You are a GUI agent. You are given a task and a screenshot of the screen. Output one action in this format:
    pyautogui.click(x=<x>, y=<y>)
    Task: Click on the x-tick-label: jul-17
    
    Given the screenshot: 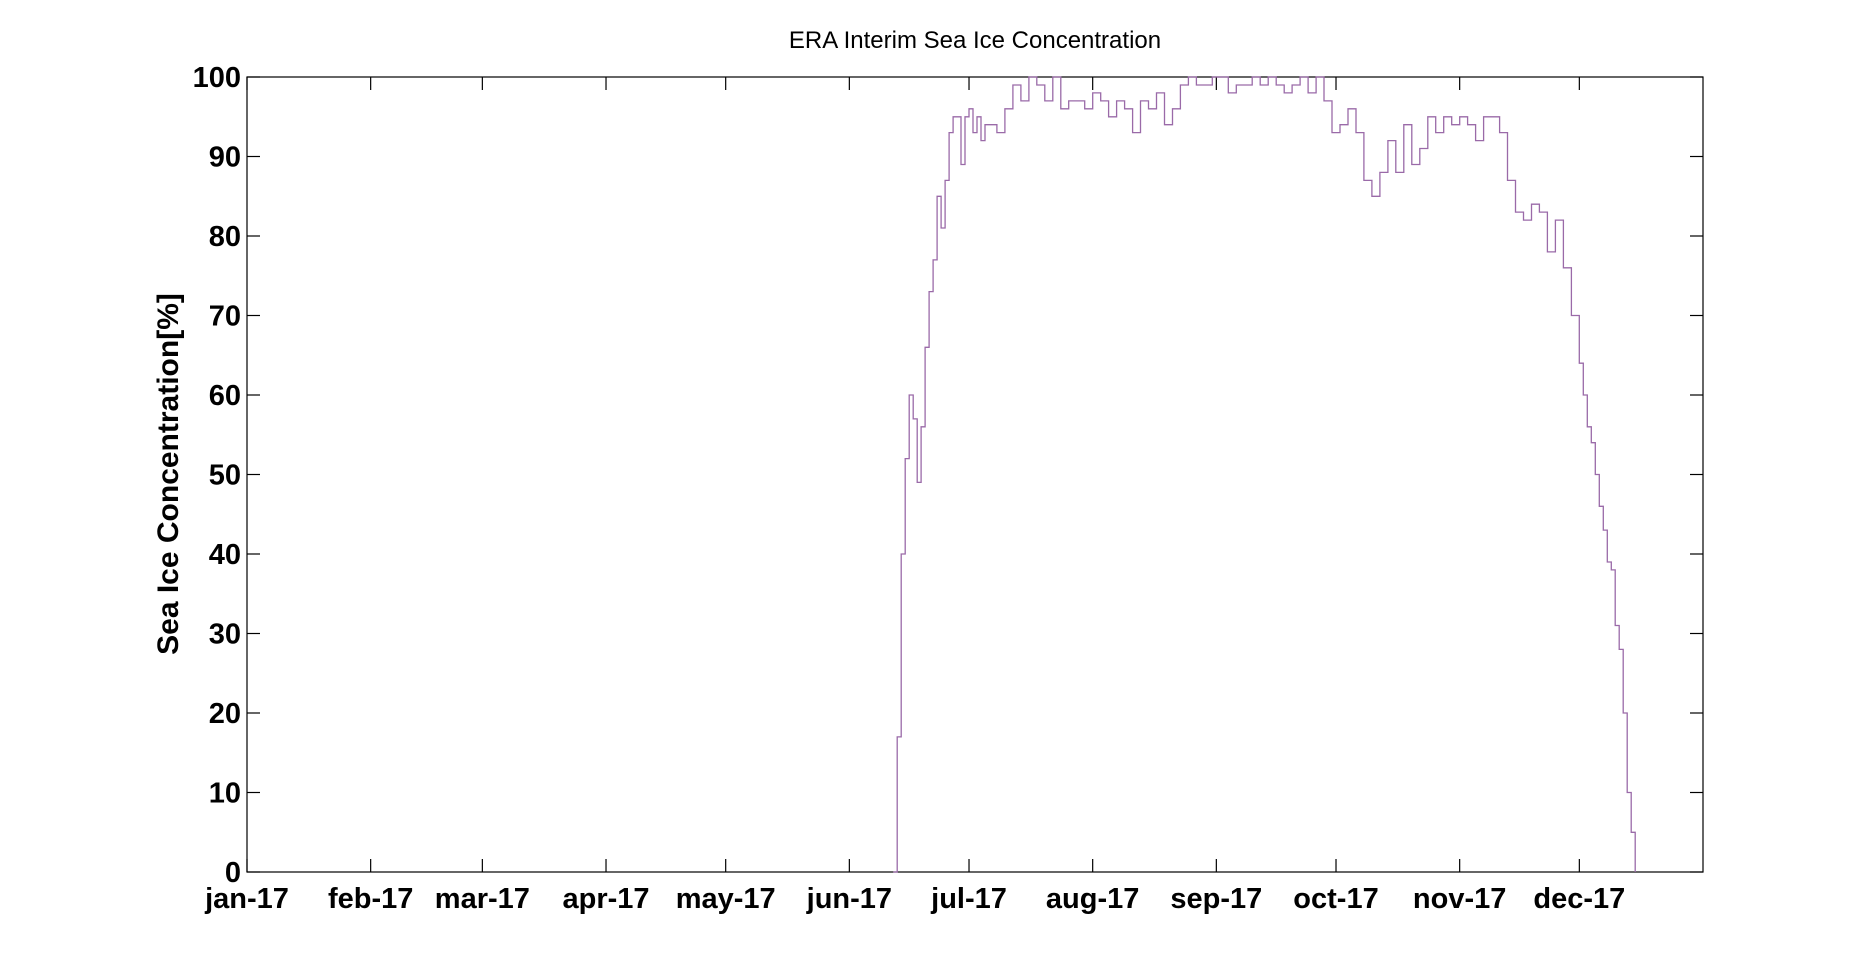 What is the action you would take?
    pyautogui.click(x=968, y=899)
    